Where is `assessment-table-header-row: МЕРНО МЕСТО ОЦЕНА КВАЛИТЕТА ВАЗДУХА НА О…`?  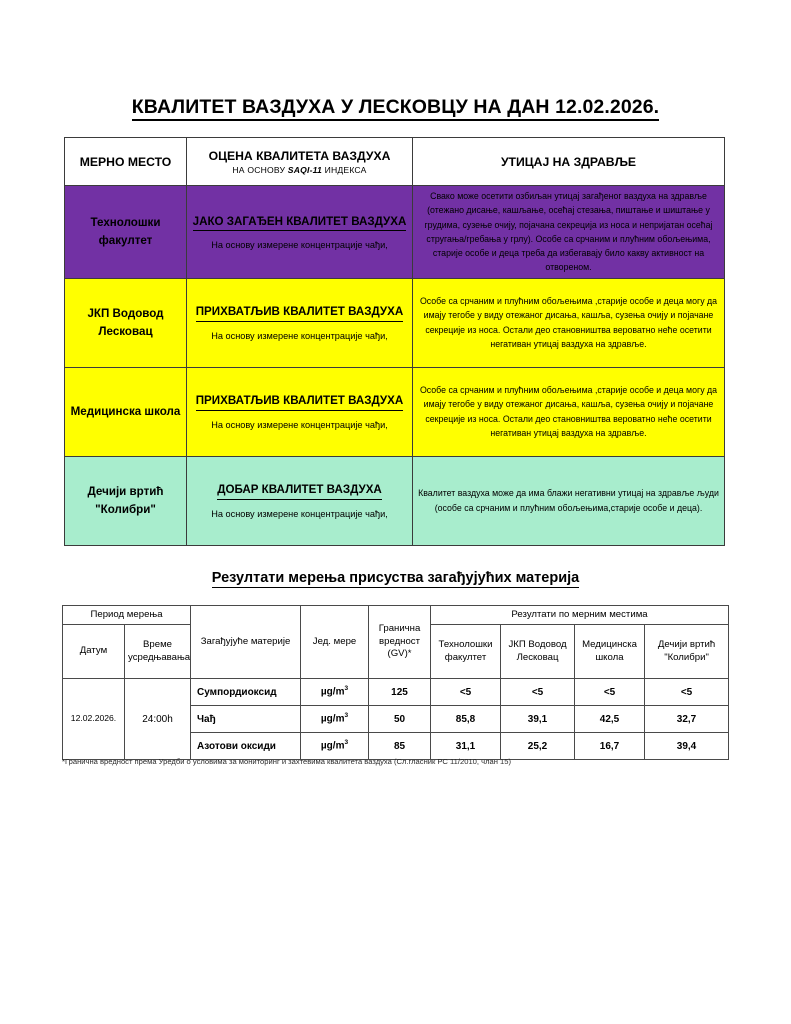
assessment-table-header-row: МЕРНО МЕСТО ОЦЕНА КВАЛИТЕТА ВАЗДУХА НА О… is located at coordinates (394, 161).